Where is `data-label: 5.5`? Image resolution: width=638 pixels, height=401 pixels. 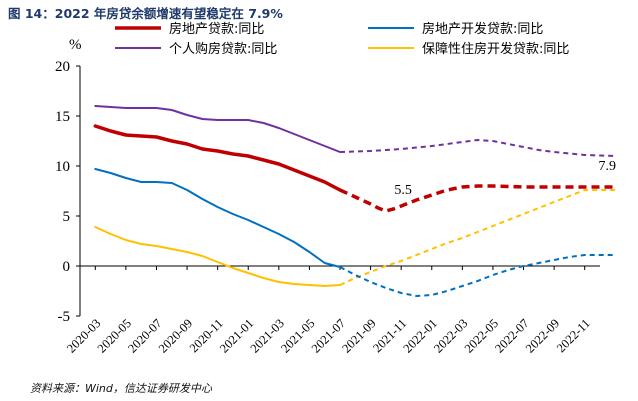 data-label: 5.5 is located at coordinates (403, 190).